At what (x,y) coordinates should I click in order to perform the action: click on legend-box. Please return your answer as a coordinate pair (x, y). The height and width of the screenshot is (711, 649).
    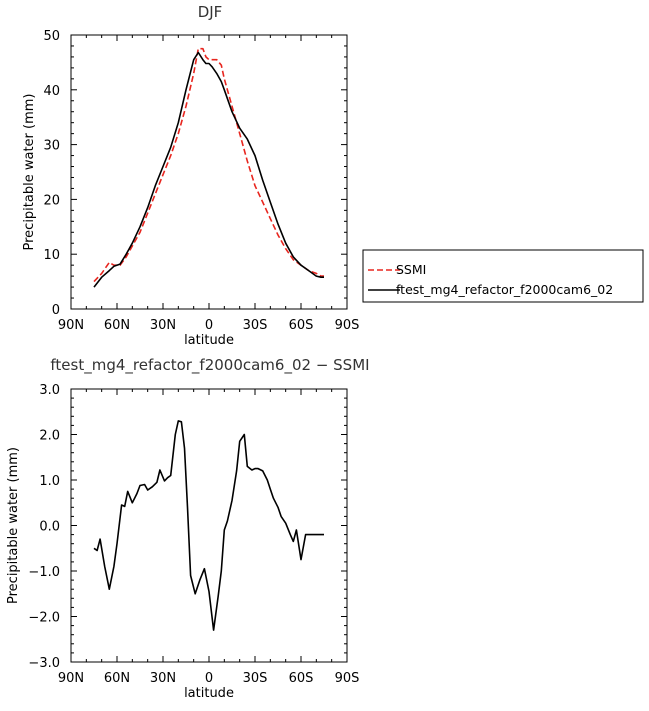
    Looking at the image, I should click on (503, 276).